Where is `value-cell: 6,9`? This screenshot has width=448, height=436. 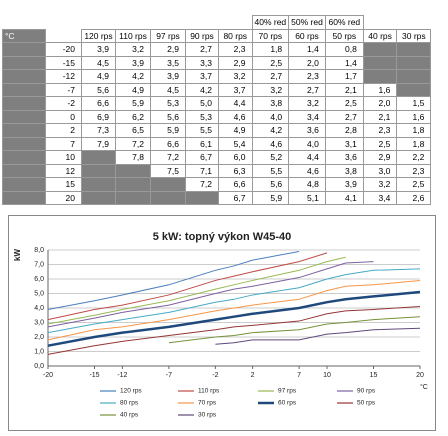 value-cell: 6,9 is located at coordinates (98, 116).